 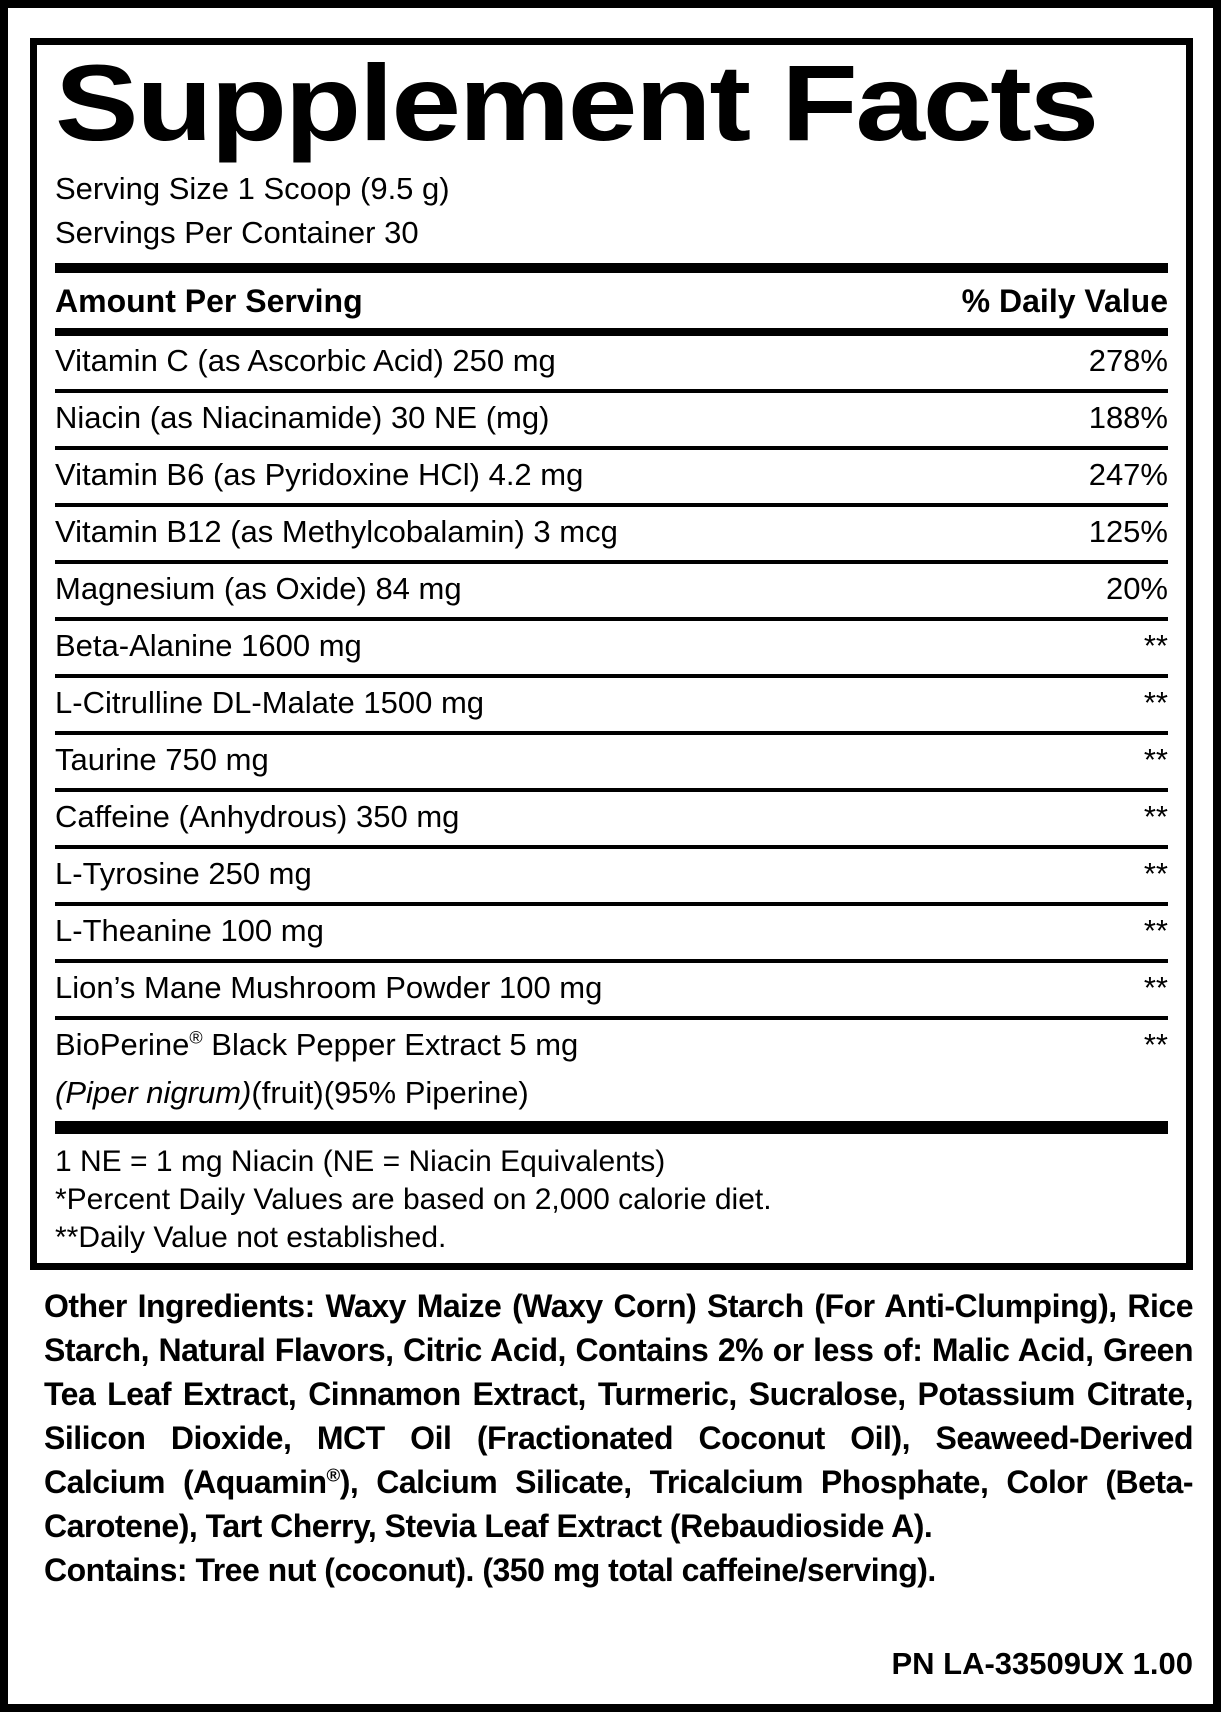 What do you see at coordinates (1042, 1663) in the screenshot?
I see `part-number: PN LA-33509UX 1.00` at bounding box center [1042, 1663].